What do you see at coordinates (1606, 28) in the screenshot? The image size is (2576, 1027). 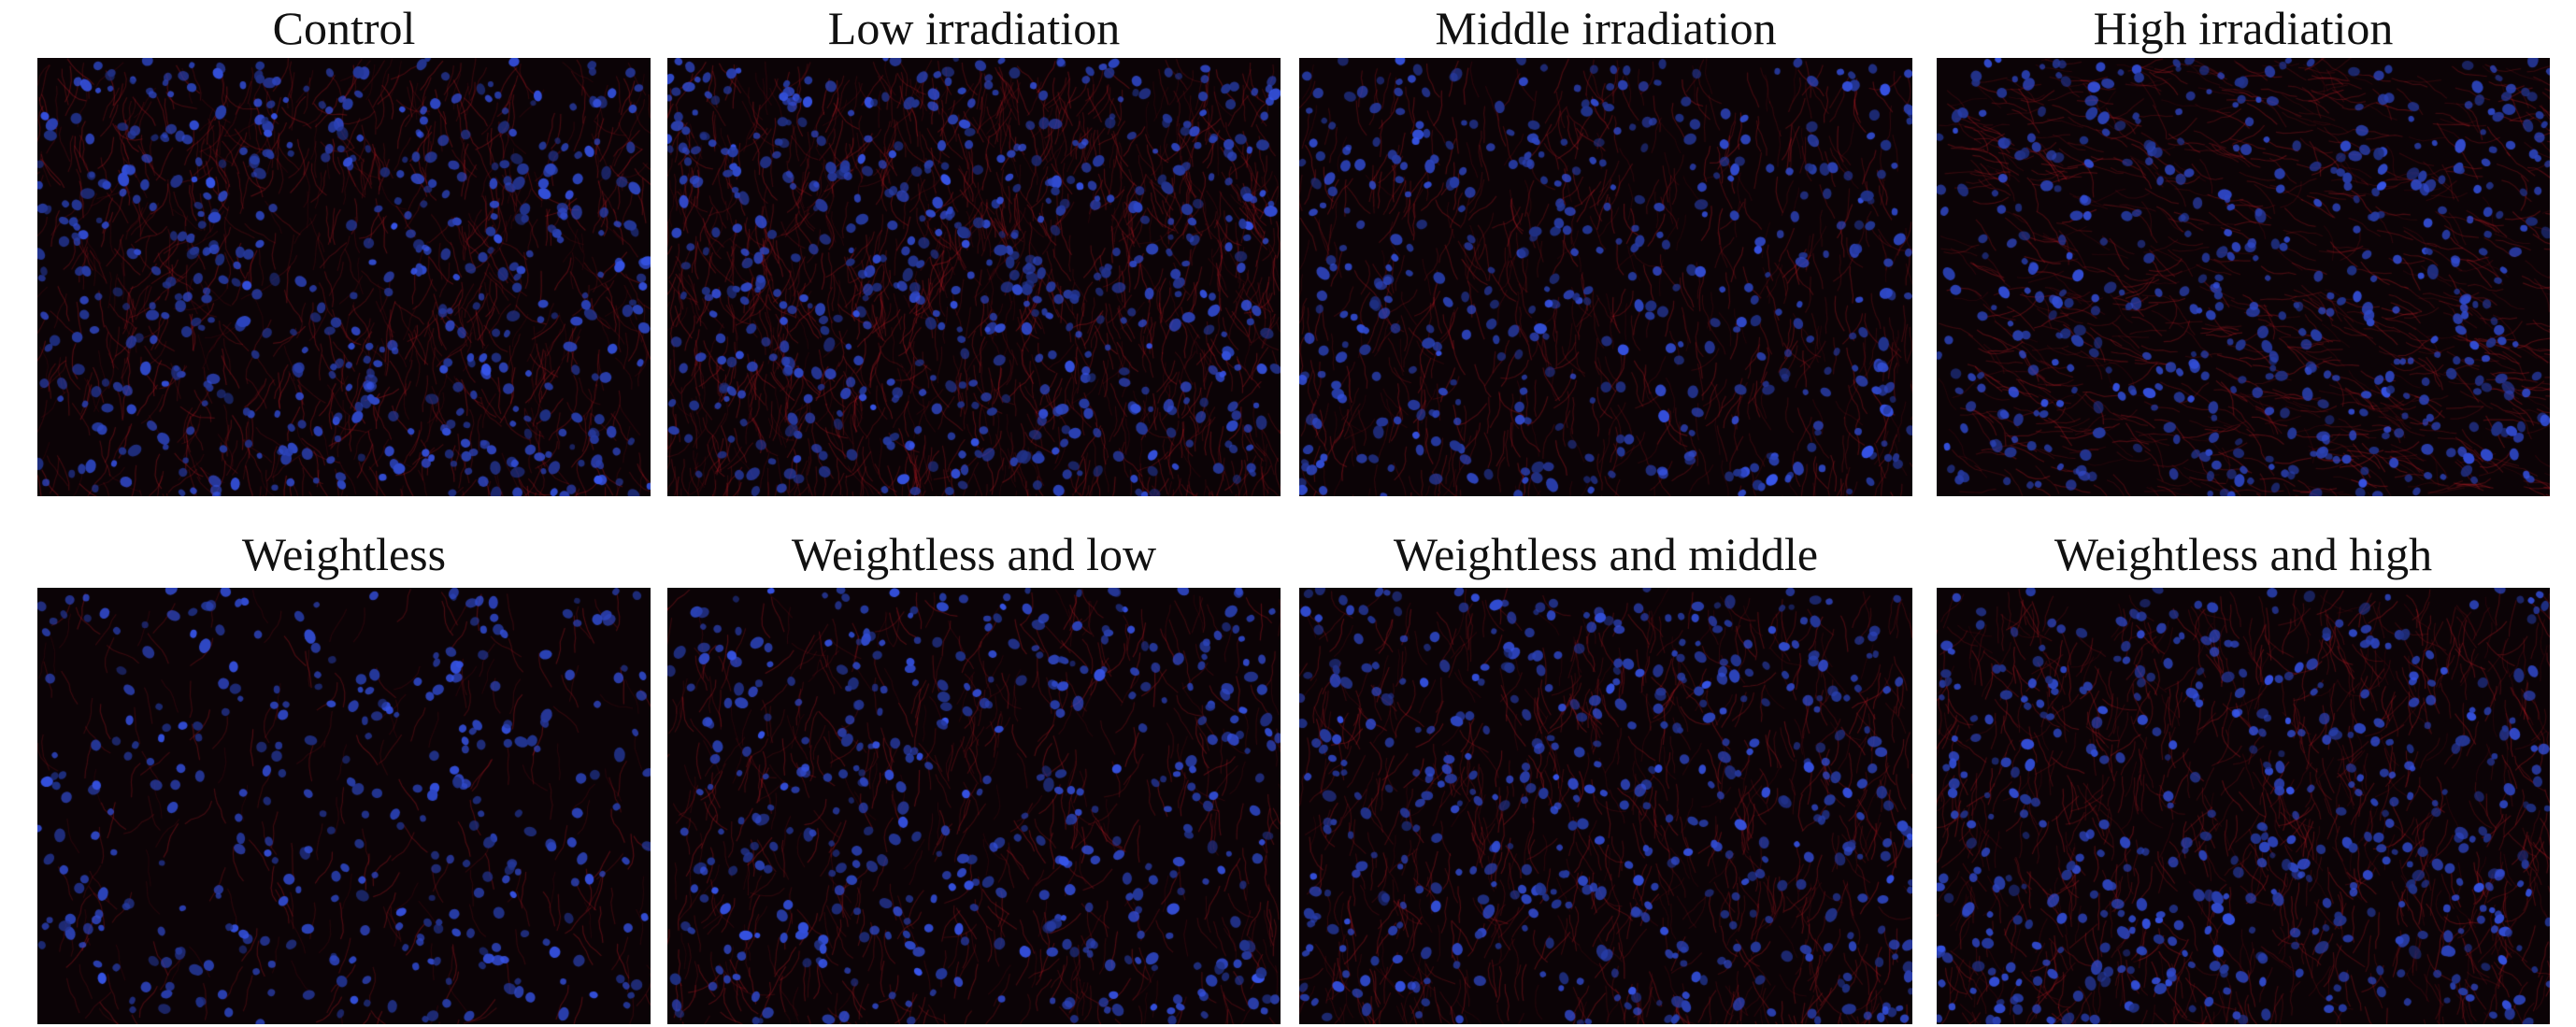 I see `panel-title-middle-irradiation: Middle irradiation` at bounding box center [1606, 28].